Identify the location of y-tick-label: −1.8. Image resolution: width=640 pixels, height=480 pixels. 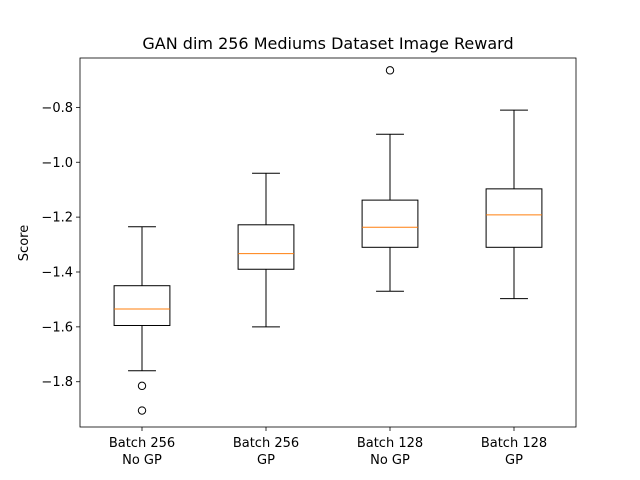
(57, 382).